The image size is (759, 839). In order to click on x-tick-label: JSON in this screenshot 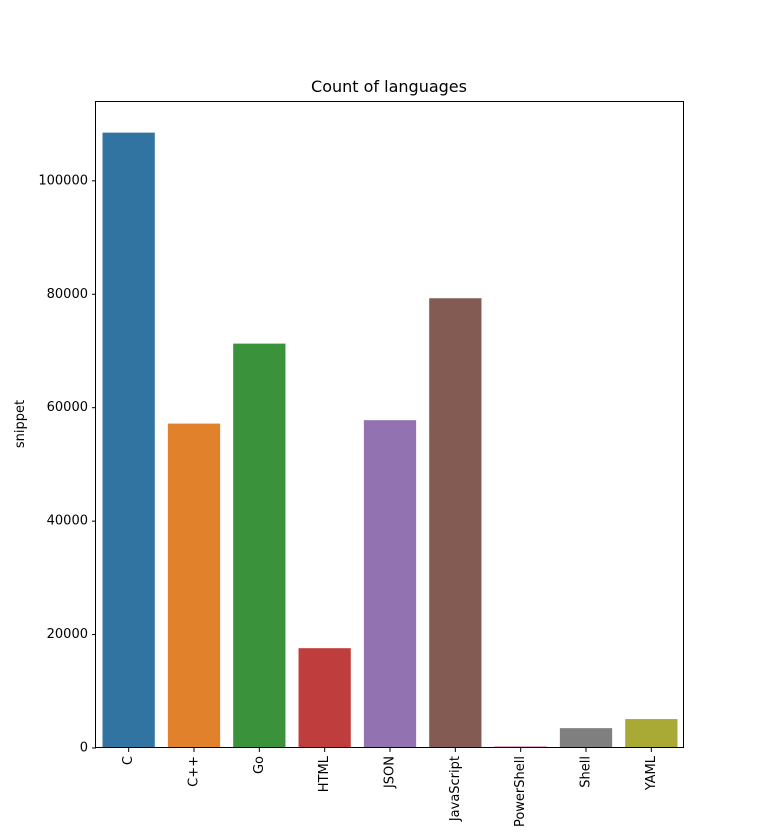, I will do `click(390, 772)`.